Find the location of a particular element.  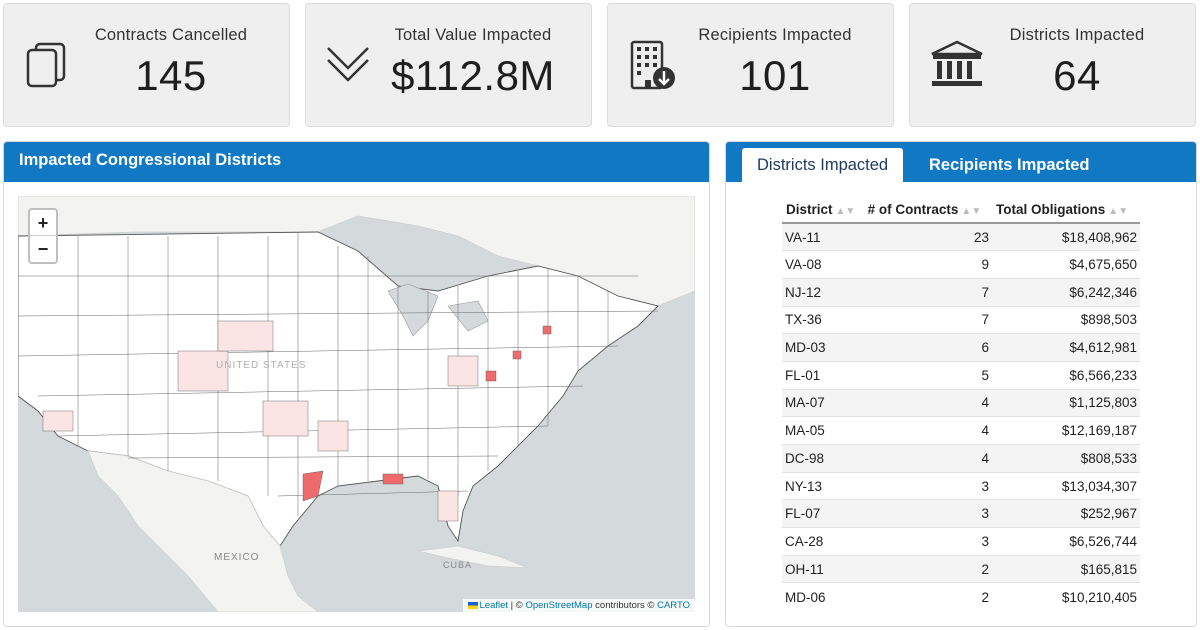

attribution-sep: | © is located at coordinates (517, 605).